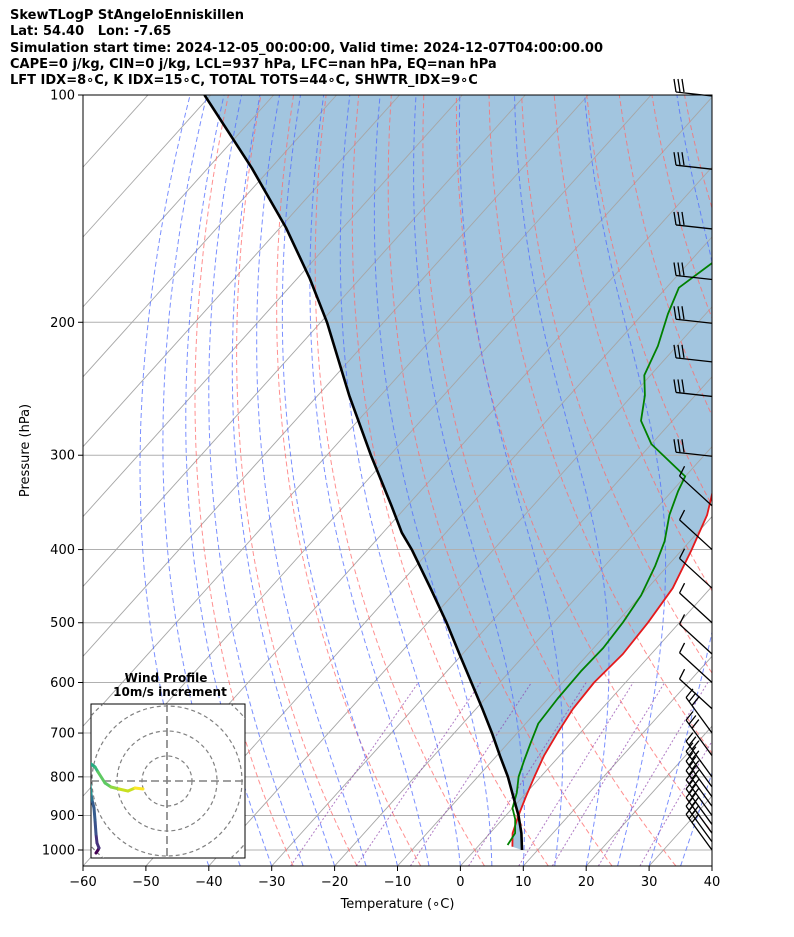 Image resolution: width=794 pixels, height=937 pixels. I want to click on x-tick-label: 0, so click(460, 882).